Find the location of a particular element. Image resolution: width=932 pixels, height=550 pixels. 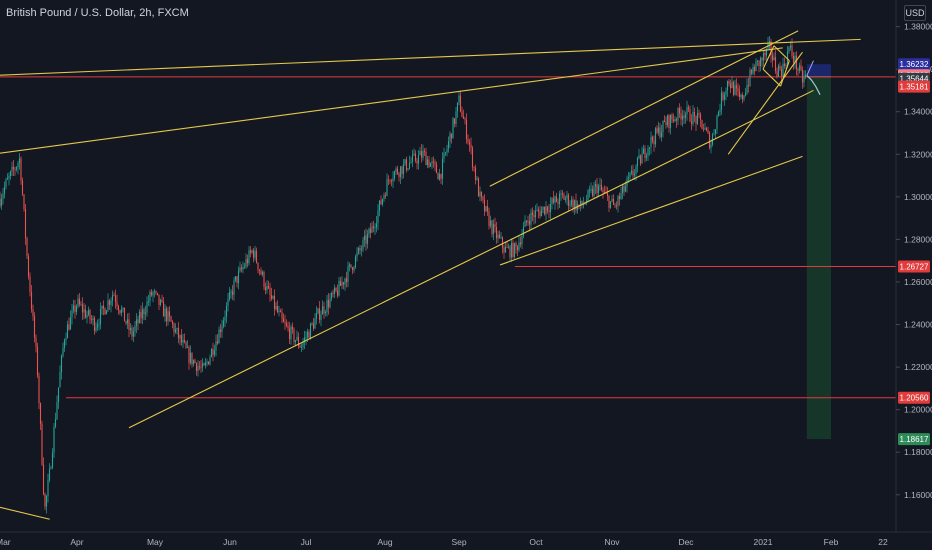

stop-loss-zone is located at coordinates (818, 70).